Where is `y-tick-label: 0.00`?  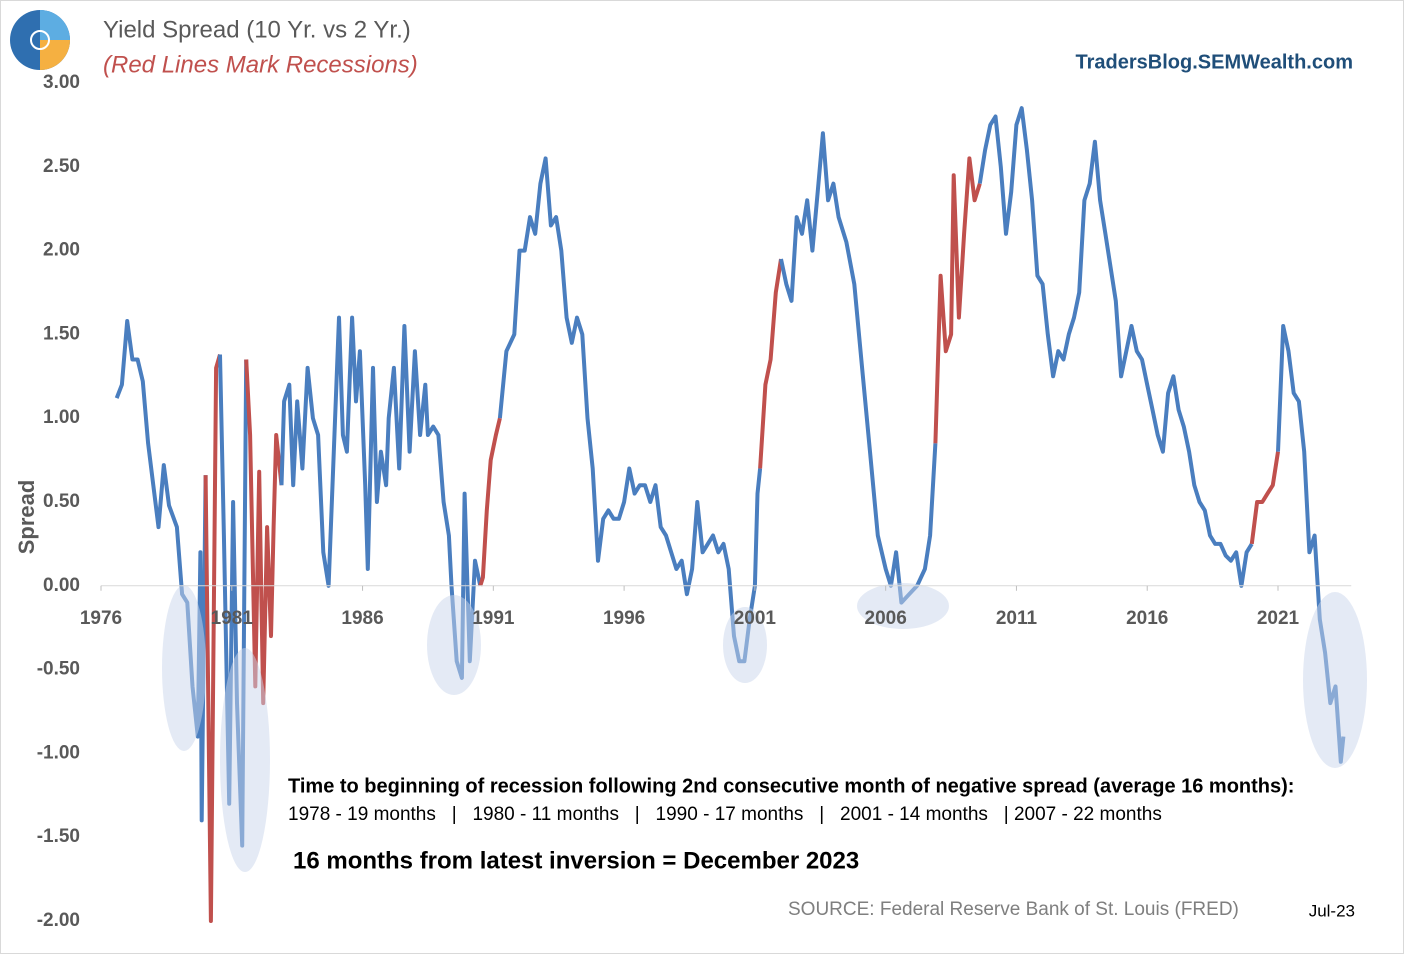
y-tick-label: 0.00 is located at coordinates (61, 585).